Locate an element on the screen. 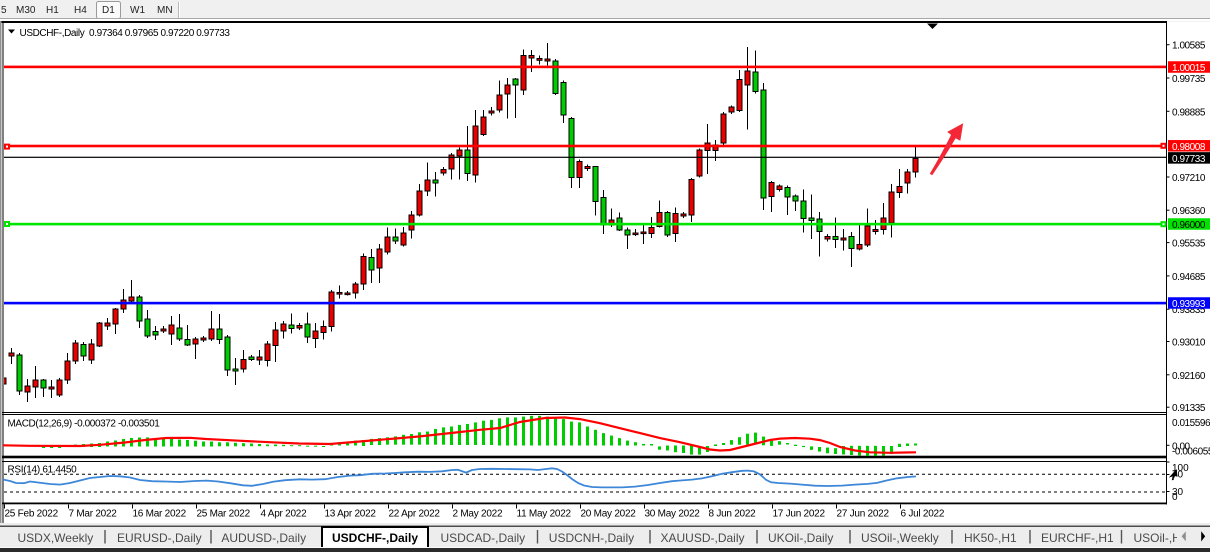  svg-text: -0.006055 is located at coordinates (1191, 451).